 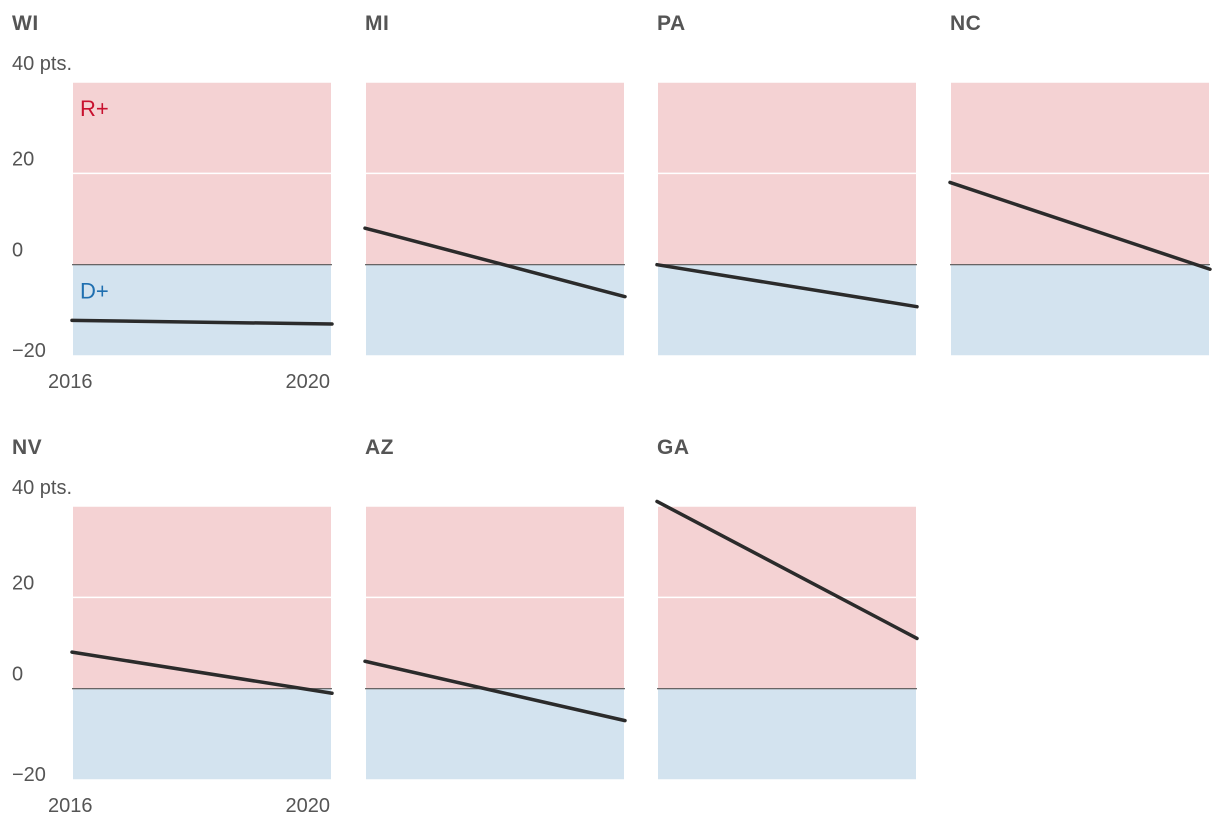 I want to click on series-line-pa, so click(x=787, y=285).